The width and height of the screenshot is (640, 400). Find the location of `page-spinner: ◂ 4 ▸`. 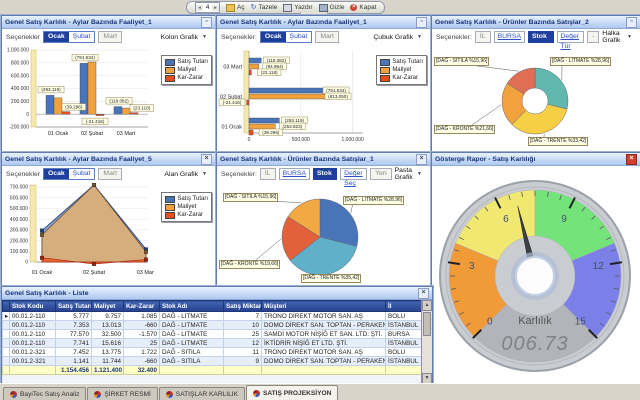

page-spinner: ◂ 4 ▸ is located at coordinates (207, 7).